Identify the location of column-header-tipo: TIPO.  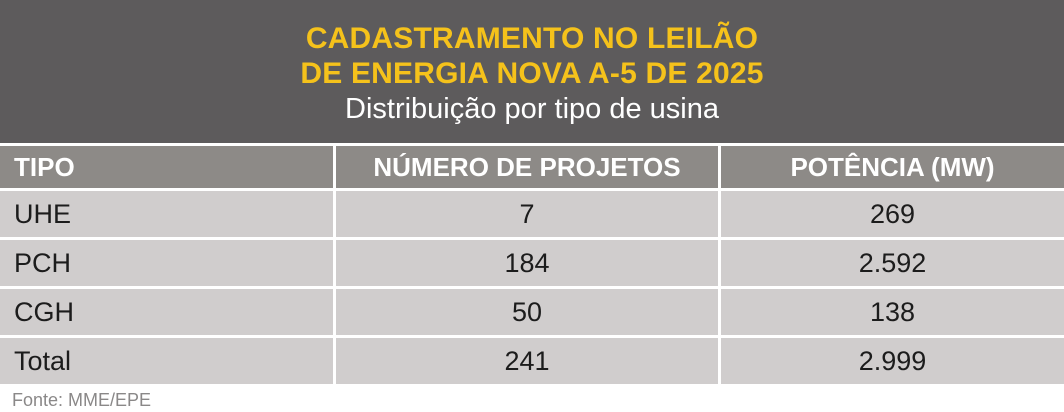
(166, 167).